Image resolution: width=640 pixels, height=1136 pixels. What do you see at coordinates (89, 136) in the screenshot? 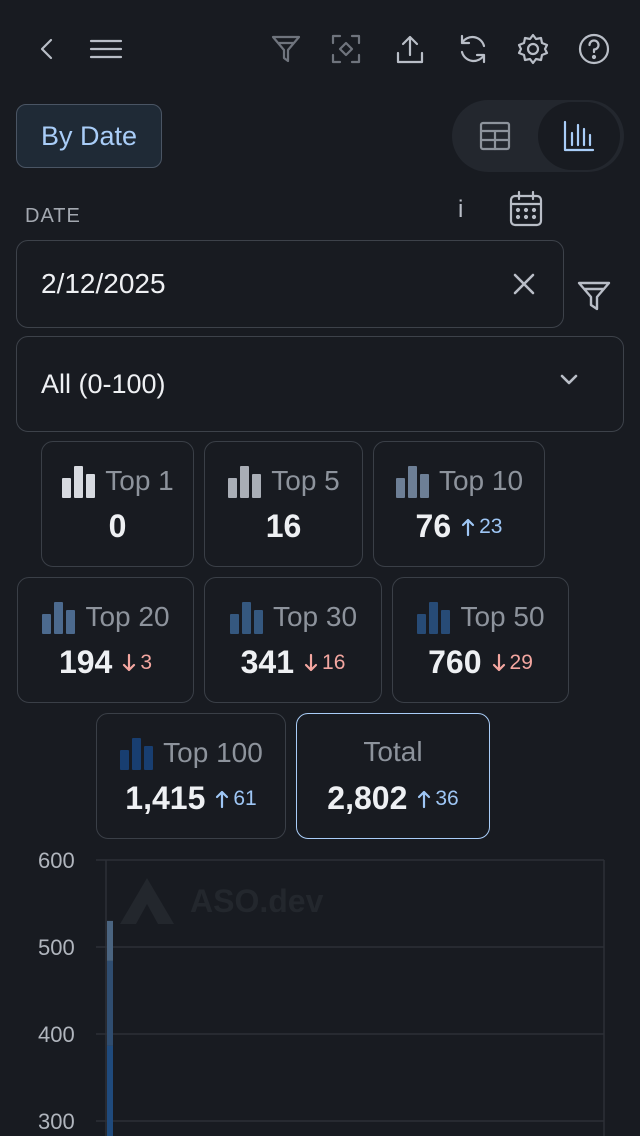
I see `by-date-button: By Date` at bounding box center [89, 136].